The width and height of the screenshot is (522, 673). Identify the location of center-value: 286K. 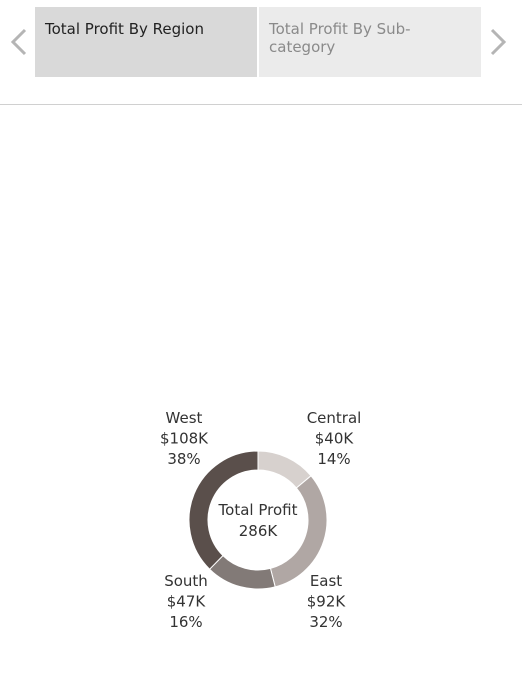
(259, 531).